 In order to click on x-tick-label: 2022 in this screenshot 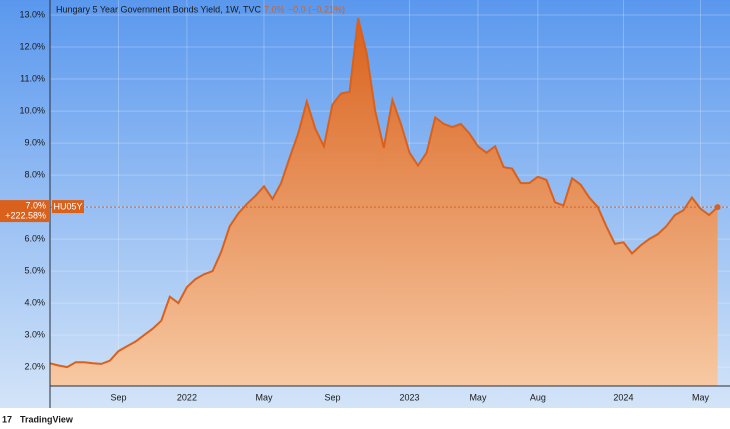, I will do `click(187, 397)`.